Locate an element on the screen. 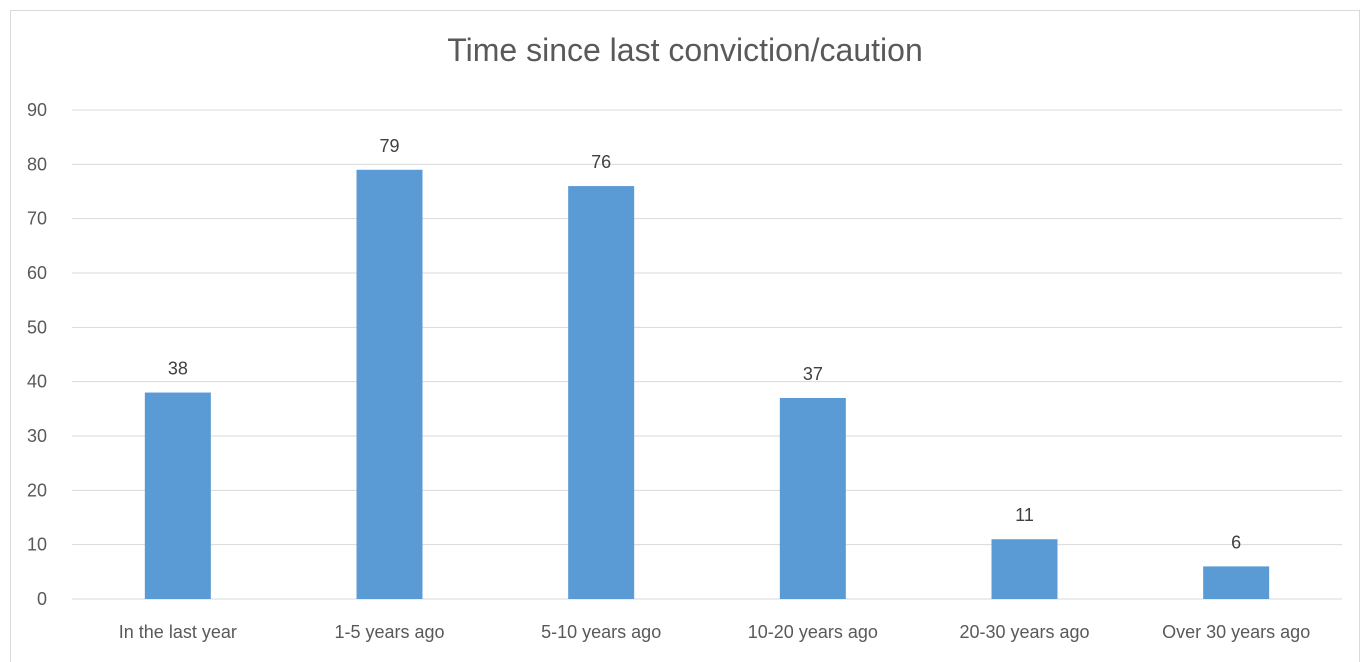 This screenshot has width=1372, height=662. data-label: 6 is located at coordinates (1236, 542).